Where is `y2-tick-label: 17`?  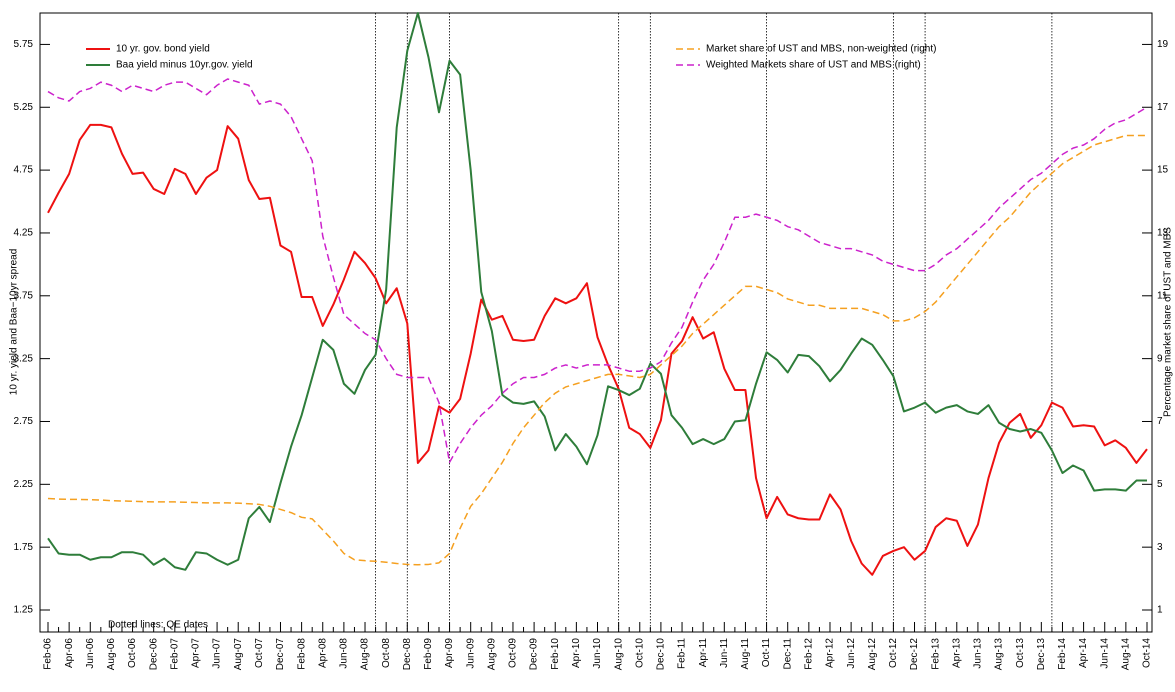 y2-tick-label: 17 is located at coordinates (1163, 107).